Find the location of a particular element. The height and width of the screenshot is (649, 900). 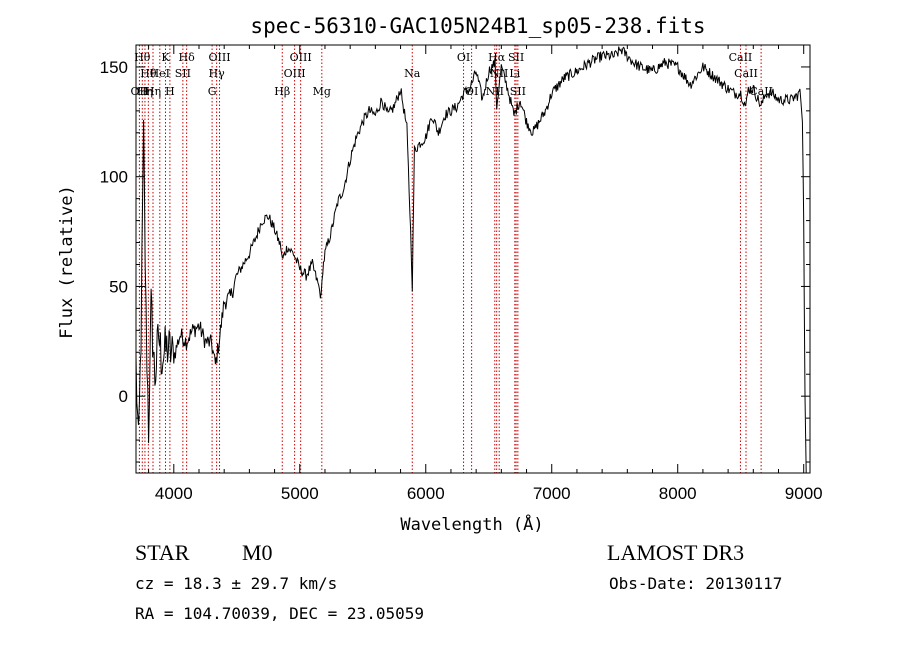

line-marker-label: Hβ is located at coordinates (282, 91).